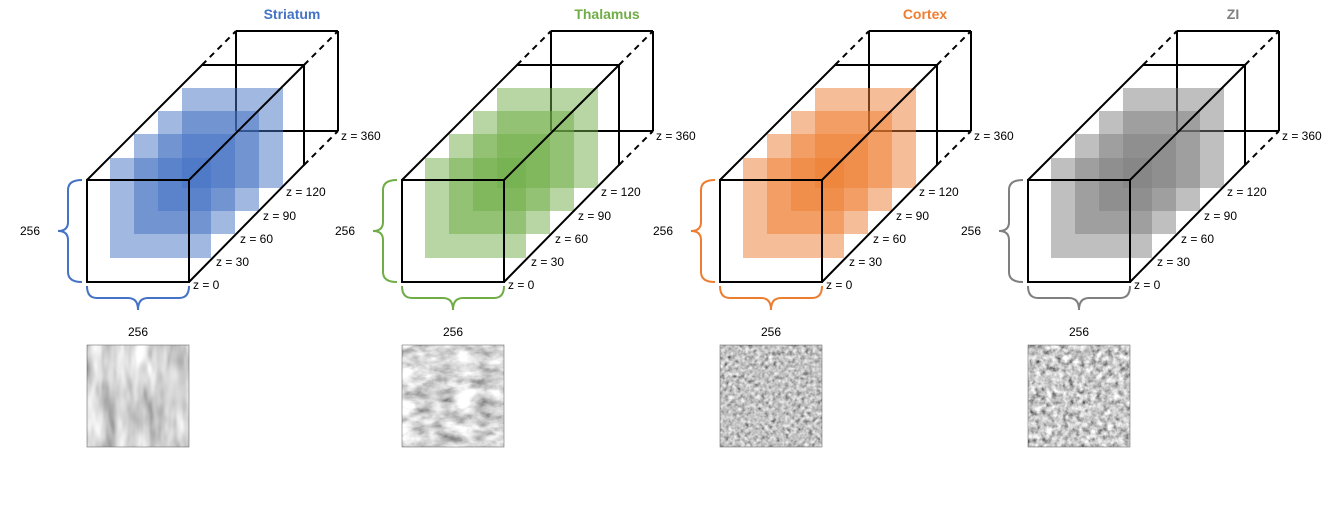  What do you see at coordinates (925, 14) in the screenshot?
I see `panel-title: Cortex` at bounding box center [925, 14].